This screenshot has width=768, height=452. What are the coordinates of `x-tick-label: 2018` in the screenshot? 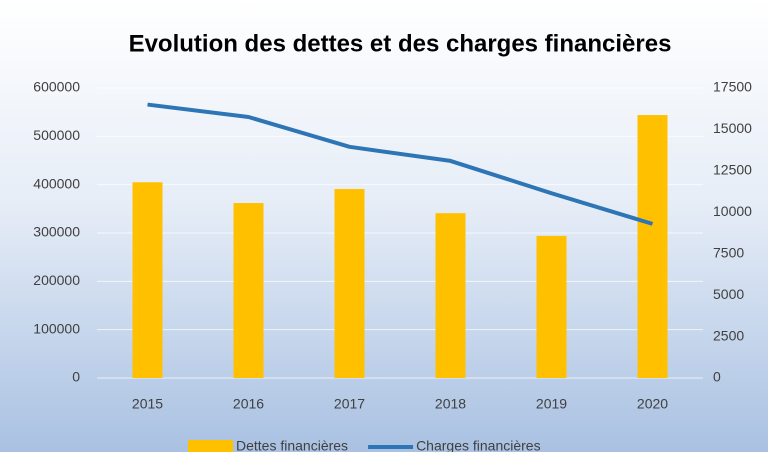 It's located at (450, 404).